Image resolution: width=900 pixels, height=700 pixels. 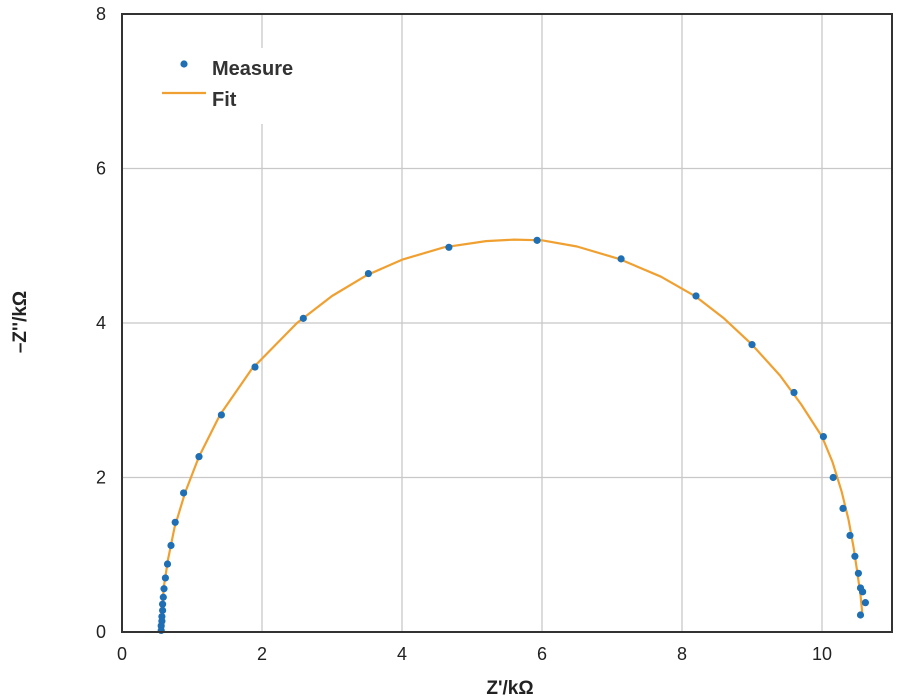 I want to click on y-tick-label-3: 6, so click(x=101, y=169).